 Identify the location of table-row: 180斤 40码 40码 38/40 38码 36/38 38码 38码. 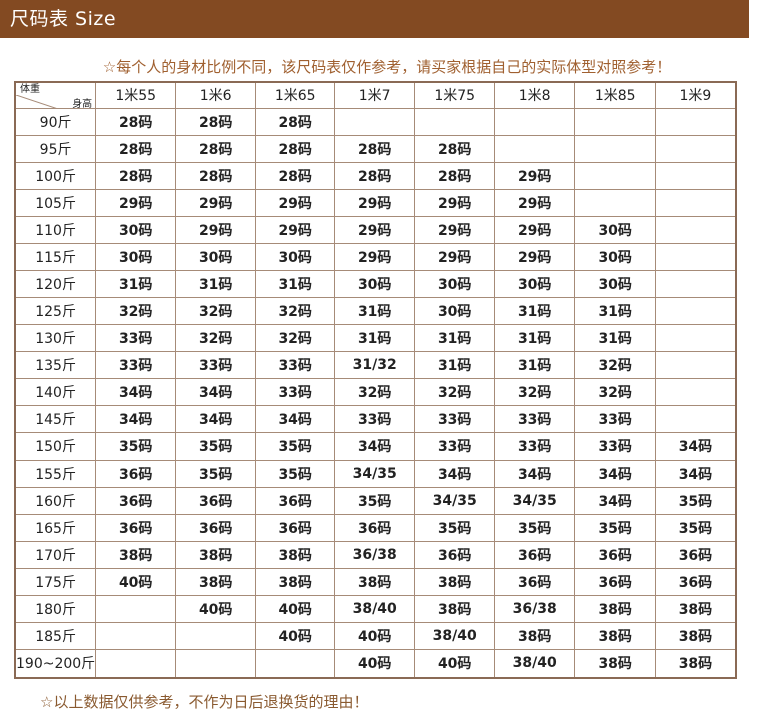
(375, 608).